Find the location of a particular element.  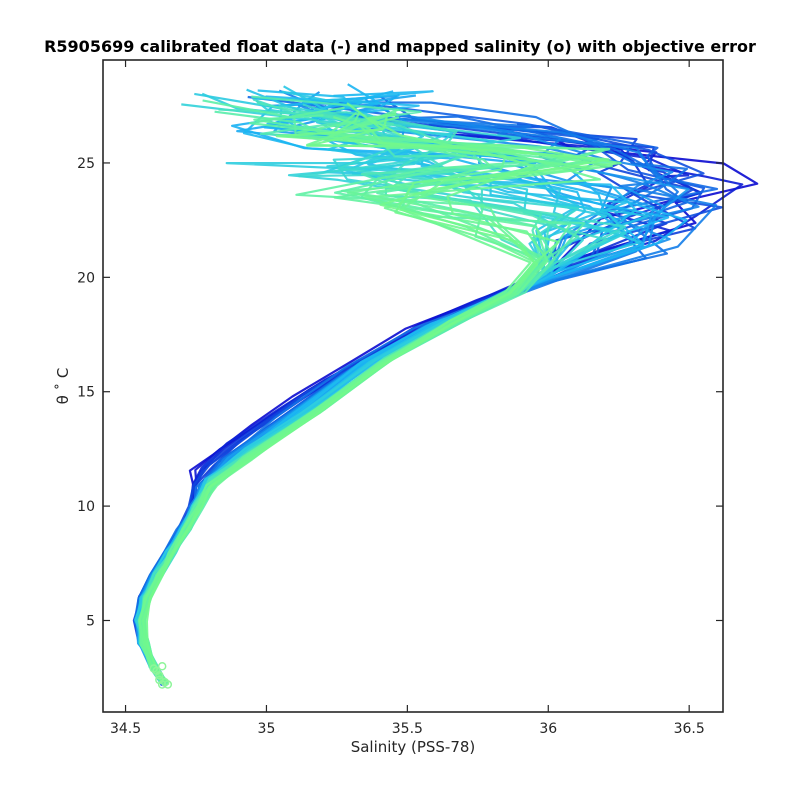

y-tick-label: 15 is located at coordinates (86, 393).